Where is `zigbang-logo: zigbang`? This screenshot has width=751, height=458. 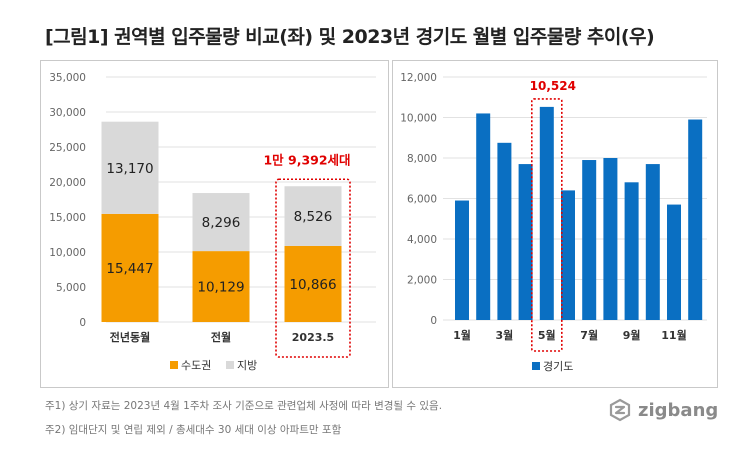 zigbang-logo: zigbang is located at coordinates (663, 410).